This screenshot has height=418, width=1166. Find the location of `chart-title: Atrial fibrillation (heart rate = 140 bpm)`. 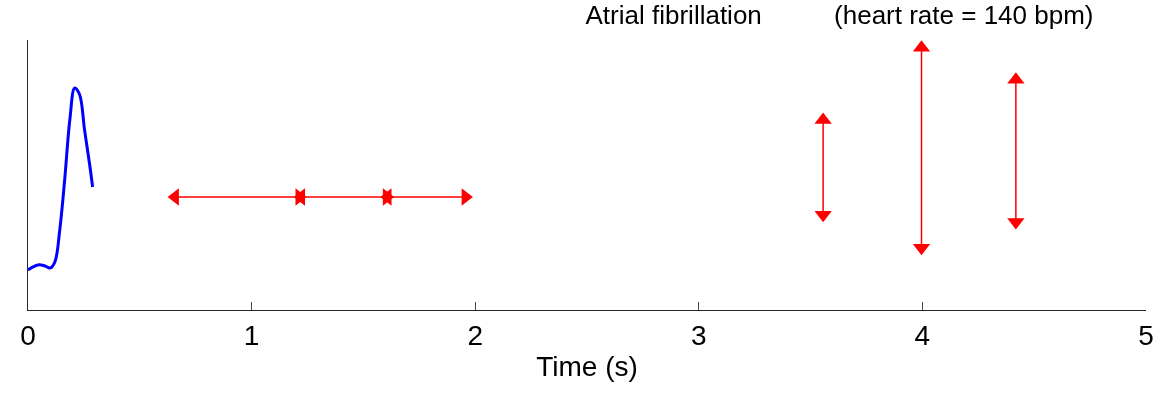

chart-title: Atrial fibrillation (heart rate = 140 bpm) is located at coordinates (839, 15).